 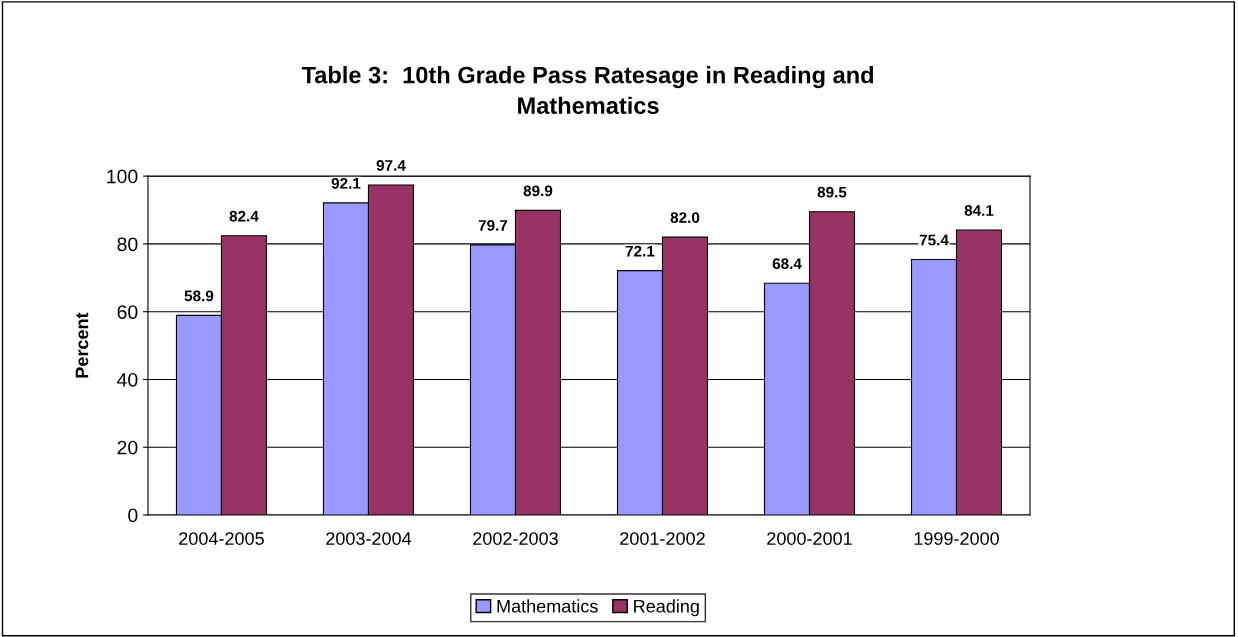 I want to click on x-tick-label: 2000-2001, so click(x=809, y=538).